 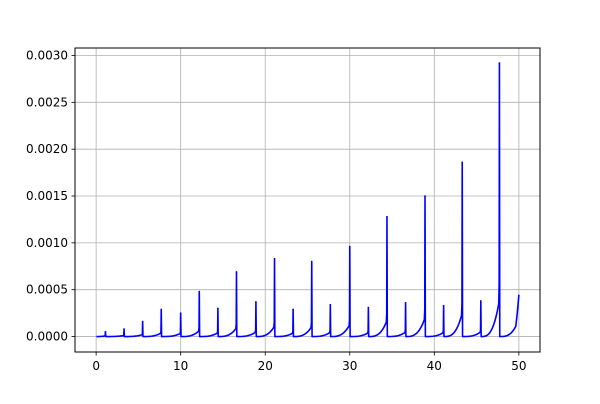 What do you see at coordinates (47, 149) in the screenshot?
I see `y-tick-label: 0.0020` at bounding box center [47, 149].